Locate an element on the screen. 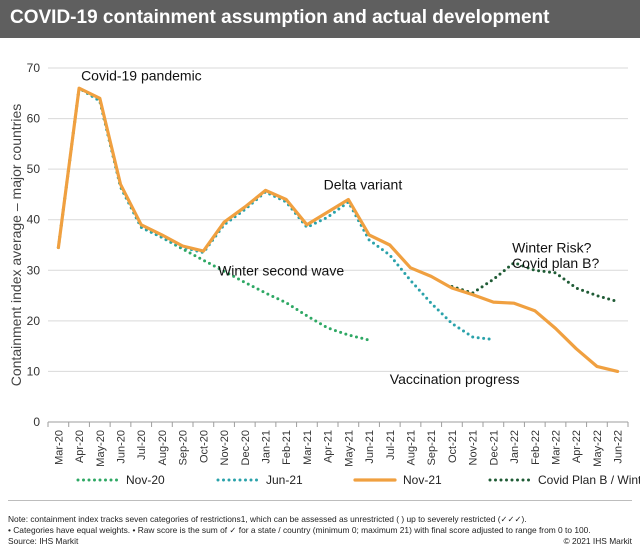  chart-annotation: Vaccination progress is located at coordinates (455, 379).